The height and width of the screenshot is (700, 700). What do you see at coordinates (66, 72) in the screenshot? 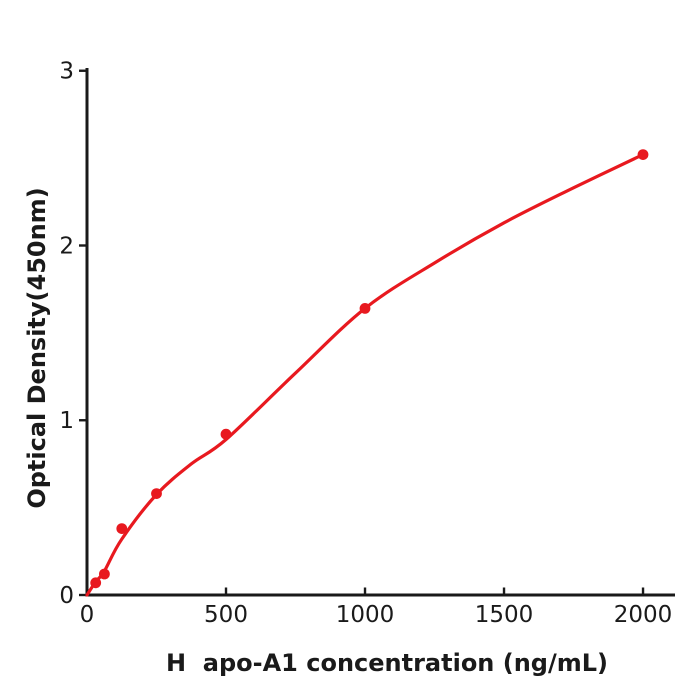
I see `y-tick-label: 3` at bounding box center [66, 72].